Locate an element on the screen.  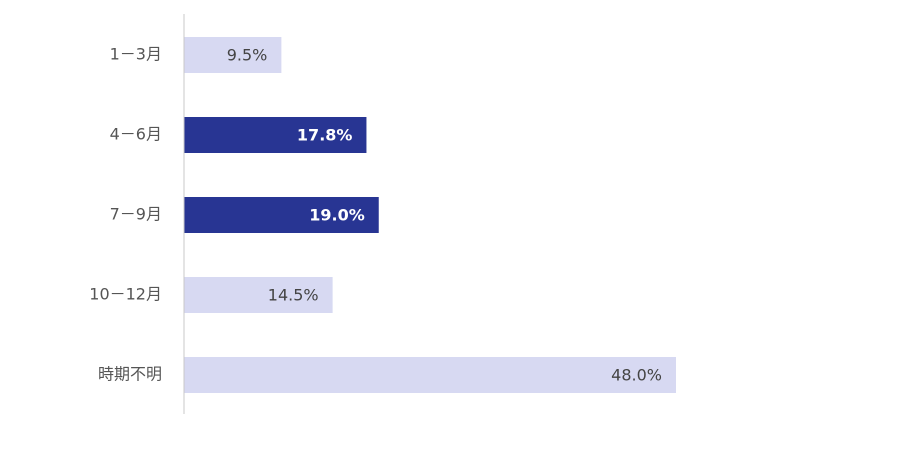
category-label-1: 4－6月 is located at coordinates (136, 134).